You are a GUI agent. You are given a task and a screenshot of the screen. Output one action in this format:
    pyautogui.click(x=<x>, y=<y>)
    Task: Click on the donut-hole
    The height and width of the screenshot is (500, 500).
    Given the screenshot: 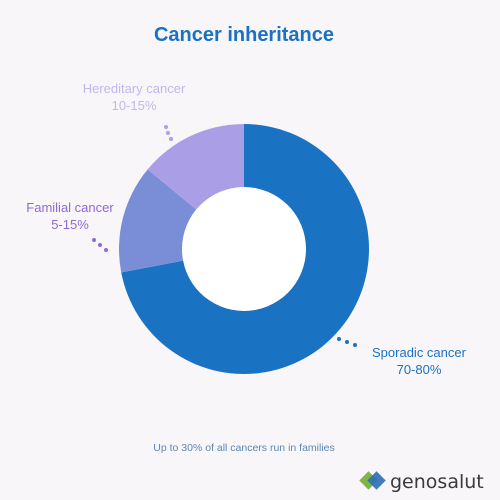 What is the action you would take?
    pyautogui.click(x=244, y=249)
    